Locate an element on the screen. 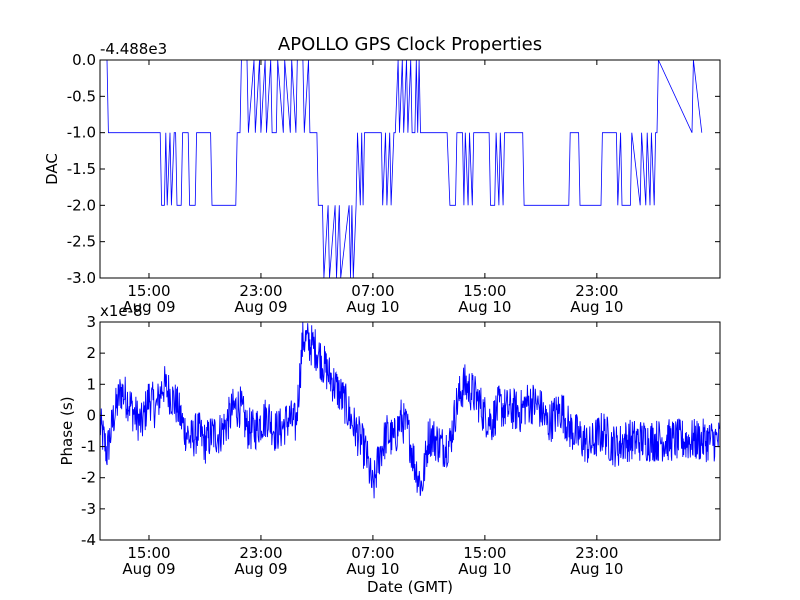  phase-xtick-time-label: 07:00 is located at coordinates (372, 553).